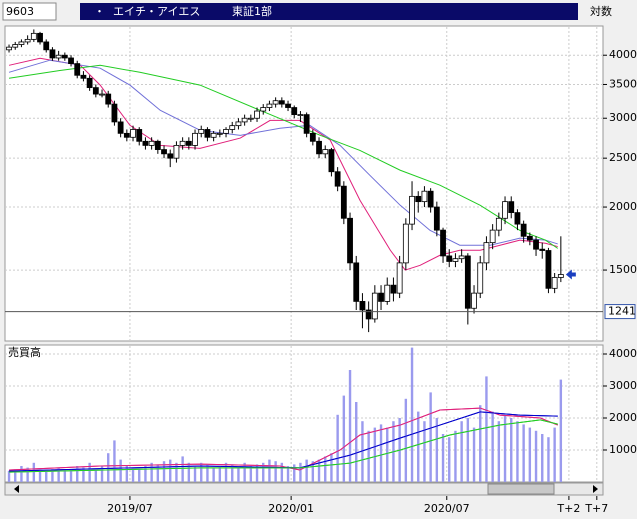 This screenshot has width=637, height=519. Describe the element at coordinates (623, 269) in the screenshot. I see `y-tick-label: 1500` at that location.